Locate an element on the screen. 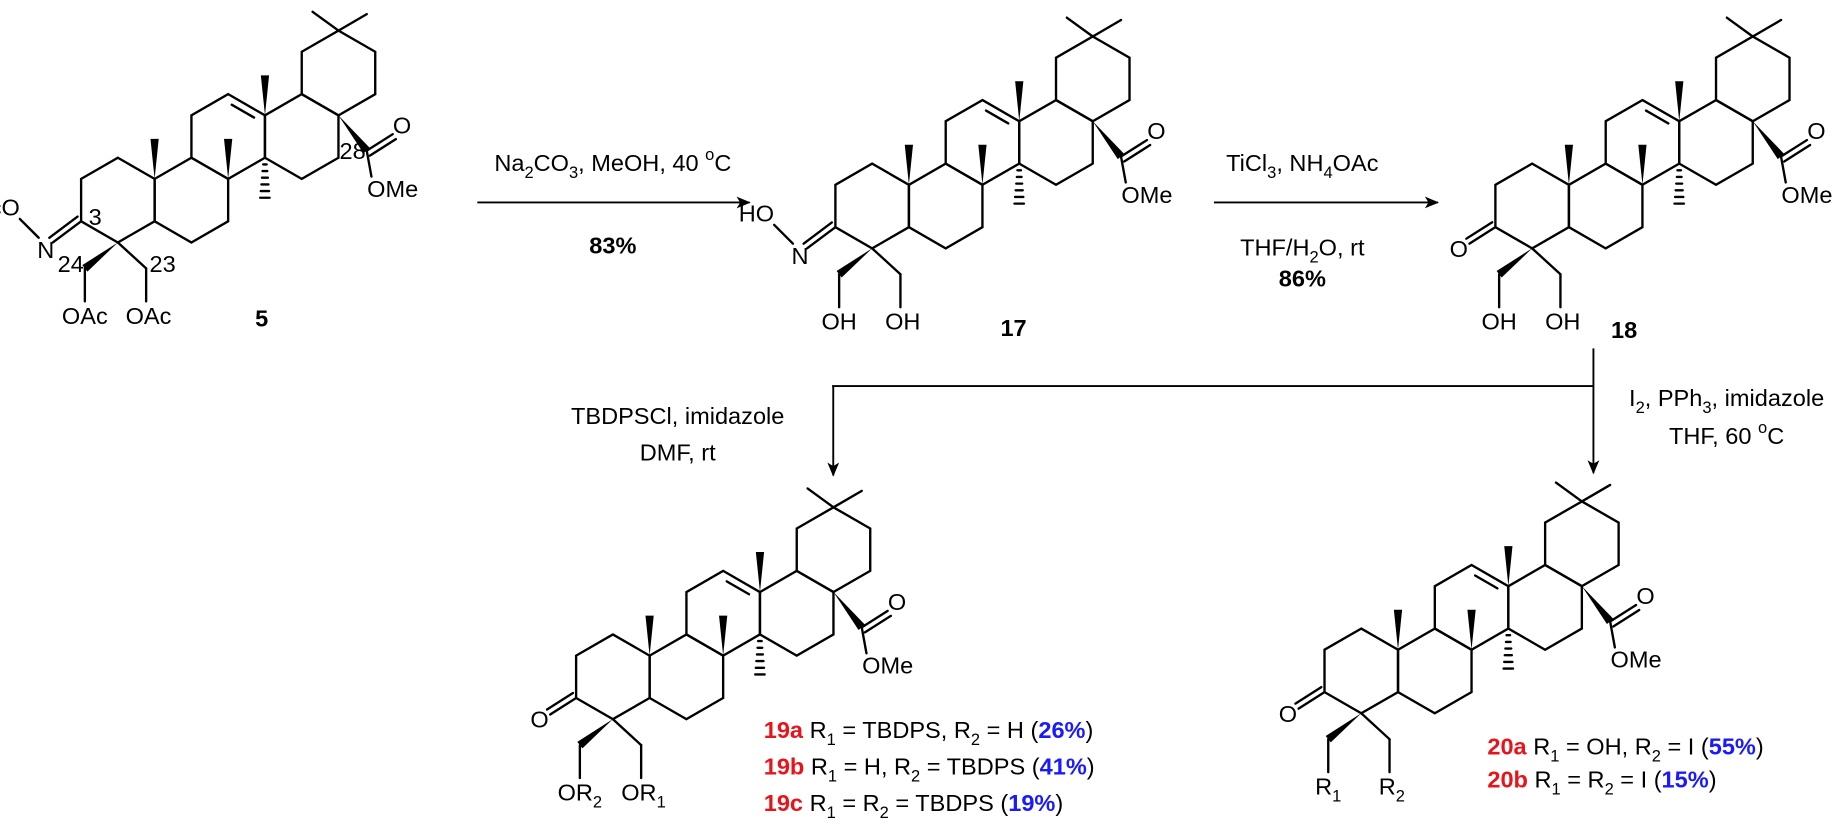  text-part: TBDPSCl, imidazole is located at coordinates (677, 416).